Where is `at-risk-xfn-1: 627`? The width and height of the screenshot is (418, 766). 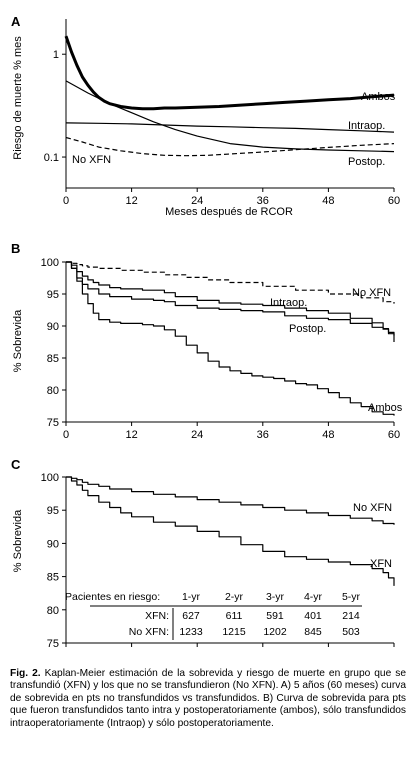
at-risk-xfn-1: 627 is located at coordinates (191, 616).